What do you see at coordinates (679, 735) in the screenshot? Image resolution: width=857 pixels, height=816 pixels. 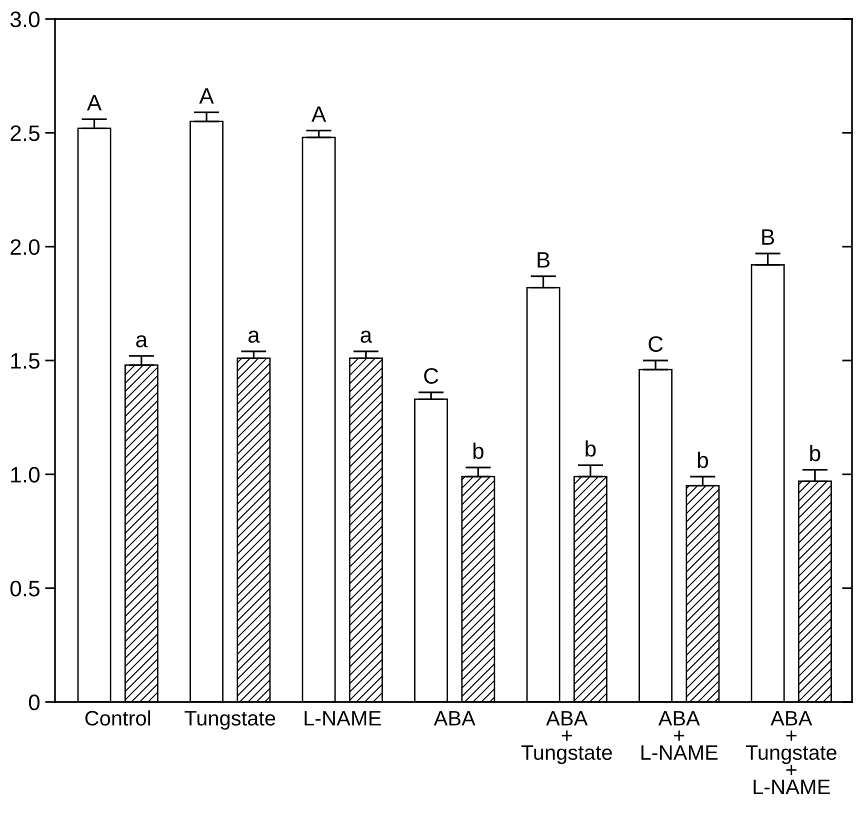 I see `x-tick-label: ABA + L-NAME` at bounding box center [679, 735].